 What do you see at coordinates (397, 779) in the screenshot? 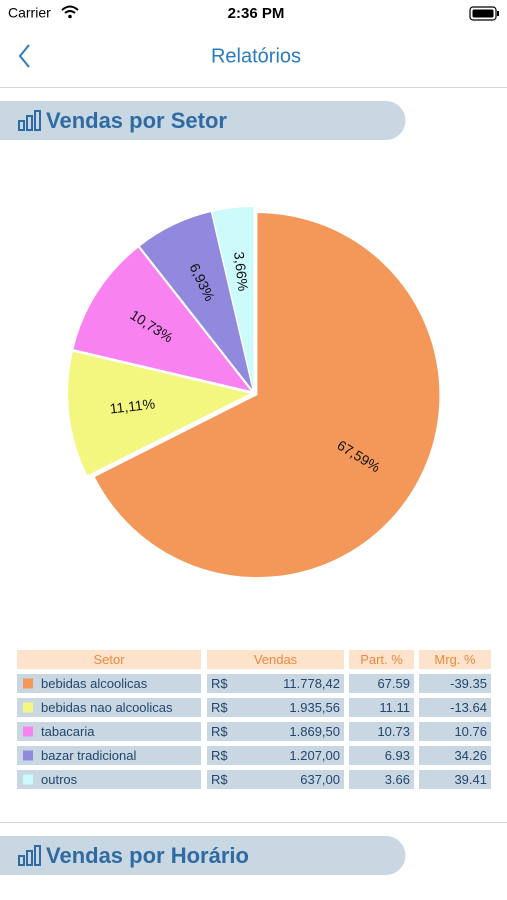
I see `share-value: 3.66` at bounding box center [397, 779].